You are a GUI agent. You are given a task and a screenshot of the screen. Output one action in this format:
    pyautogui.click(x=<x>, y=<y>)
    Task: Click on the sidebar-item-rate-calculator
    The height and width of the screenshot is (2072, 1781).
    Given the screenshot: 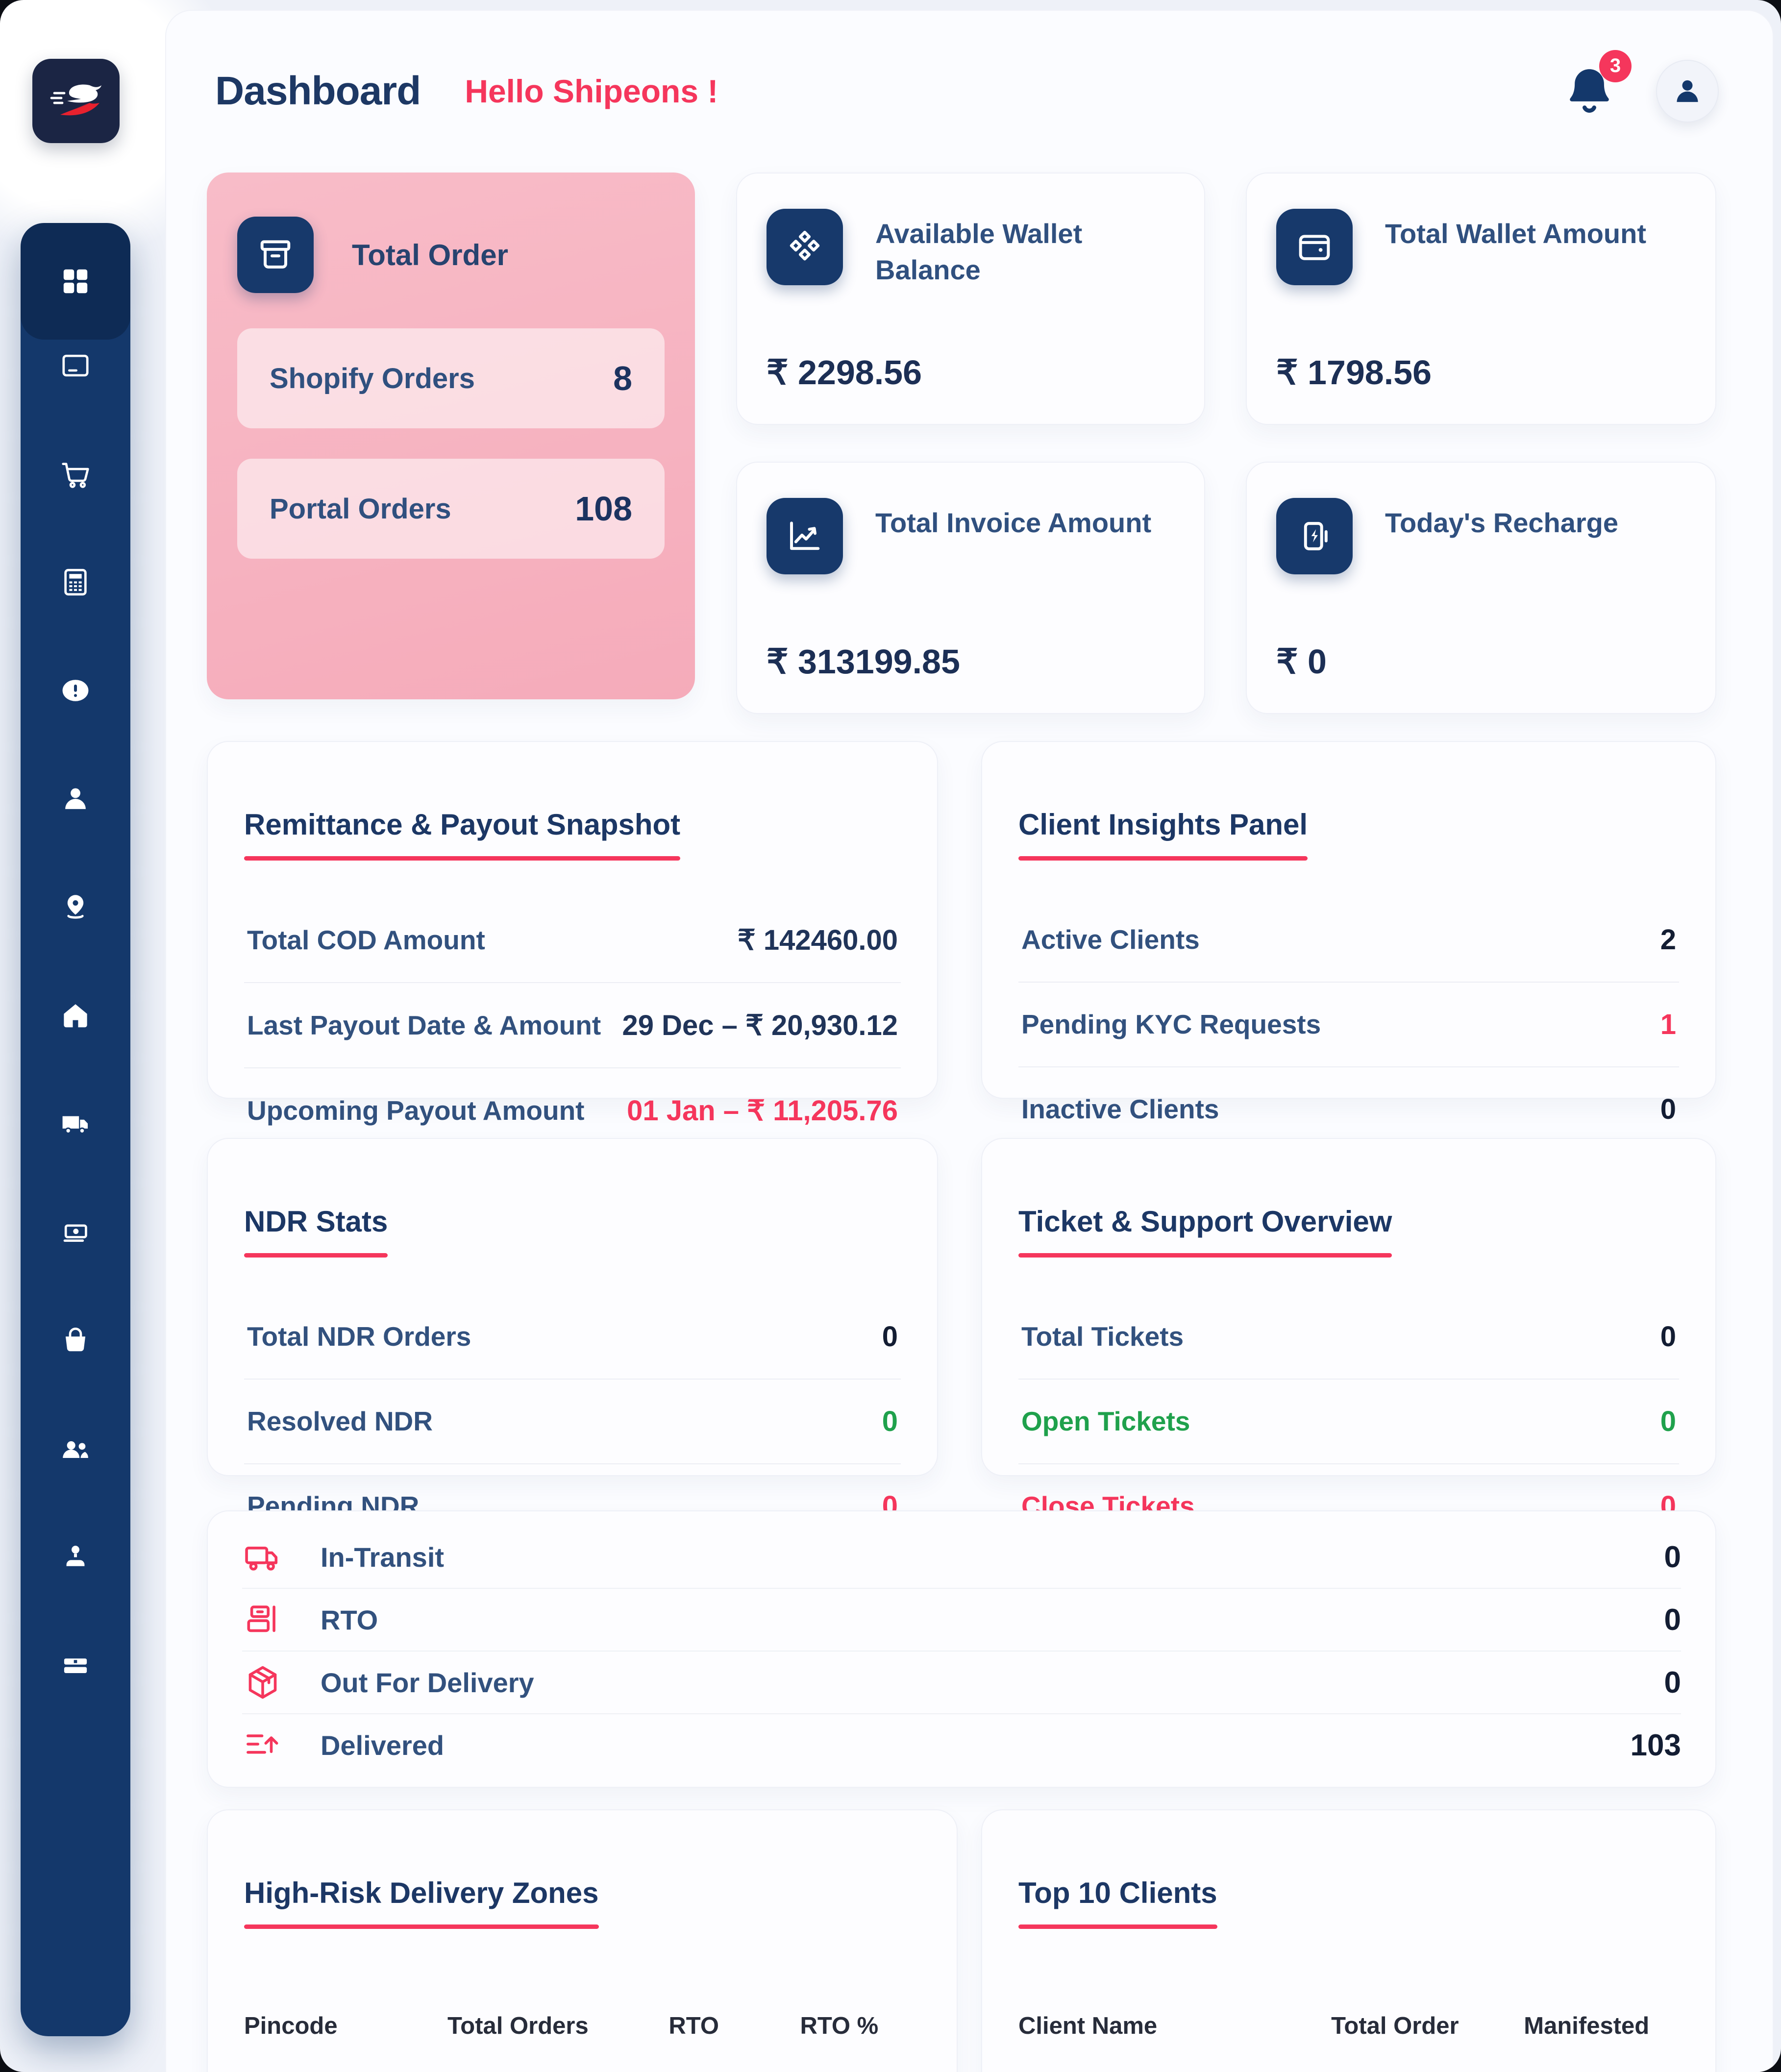 What is the action you would take?
    pyautogui.click(x=75, y=582)
    